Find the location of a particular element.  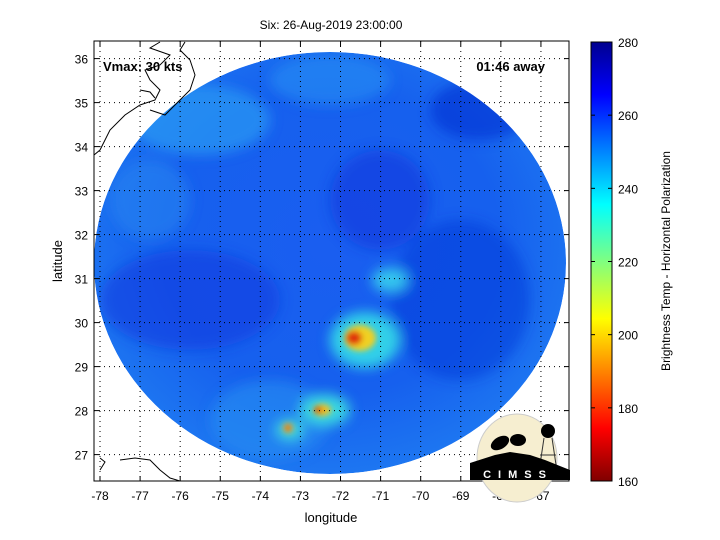

colorbar-tick-label: 280 is located at coordinates (628, 43).